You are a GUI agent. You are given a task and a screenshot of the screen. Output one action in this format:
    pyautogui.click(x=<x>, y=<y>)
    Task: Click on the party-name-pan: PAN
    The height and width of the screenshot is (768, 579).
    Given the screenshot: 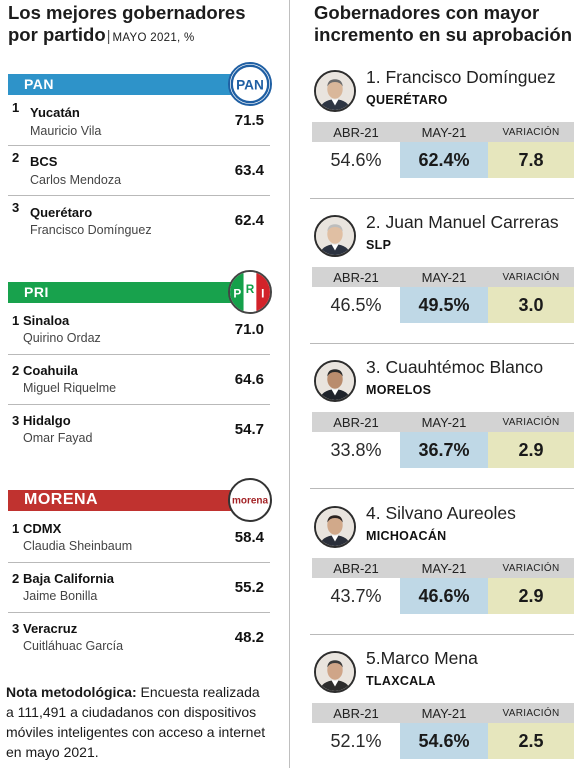 What is the action you would take?
    pyautogui.click(x=39, y=84)
    